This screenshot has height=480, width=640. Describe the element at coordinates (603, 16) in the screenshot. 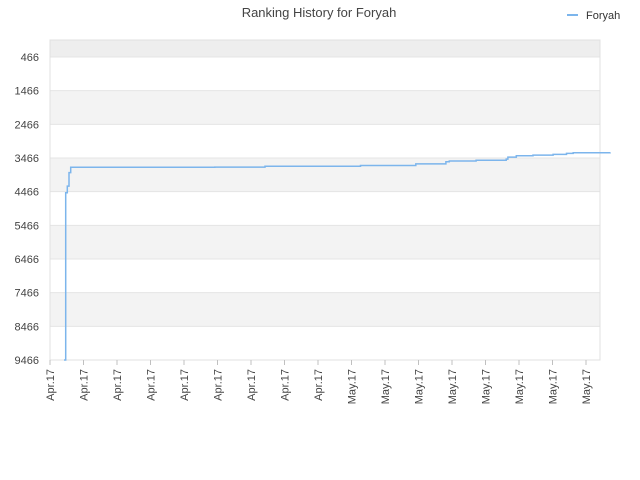

I see `legend-label: Foryah` at that location.